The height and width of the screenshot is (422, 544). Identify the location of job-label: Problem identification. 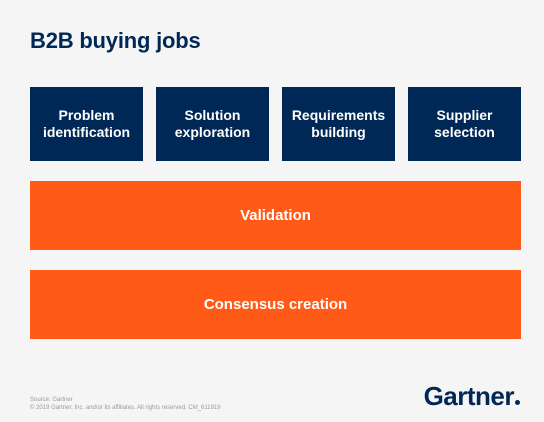
(86, 123).